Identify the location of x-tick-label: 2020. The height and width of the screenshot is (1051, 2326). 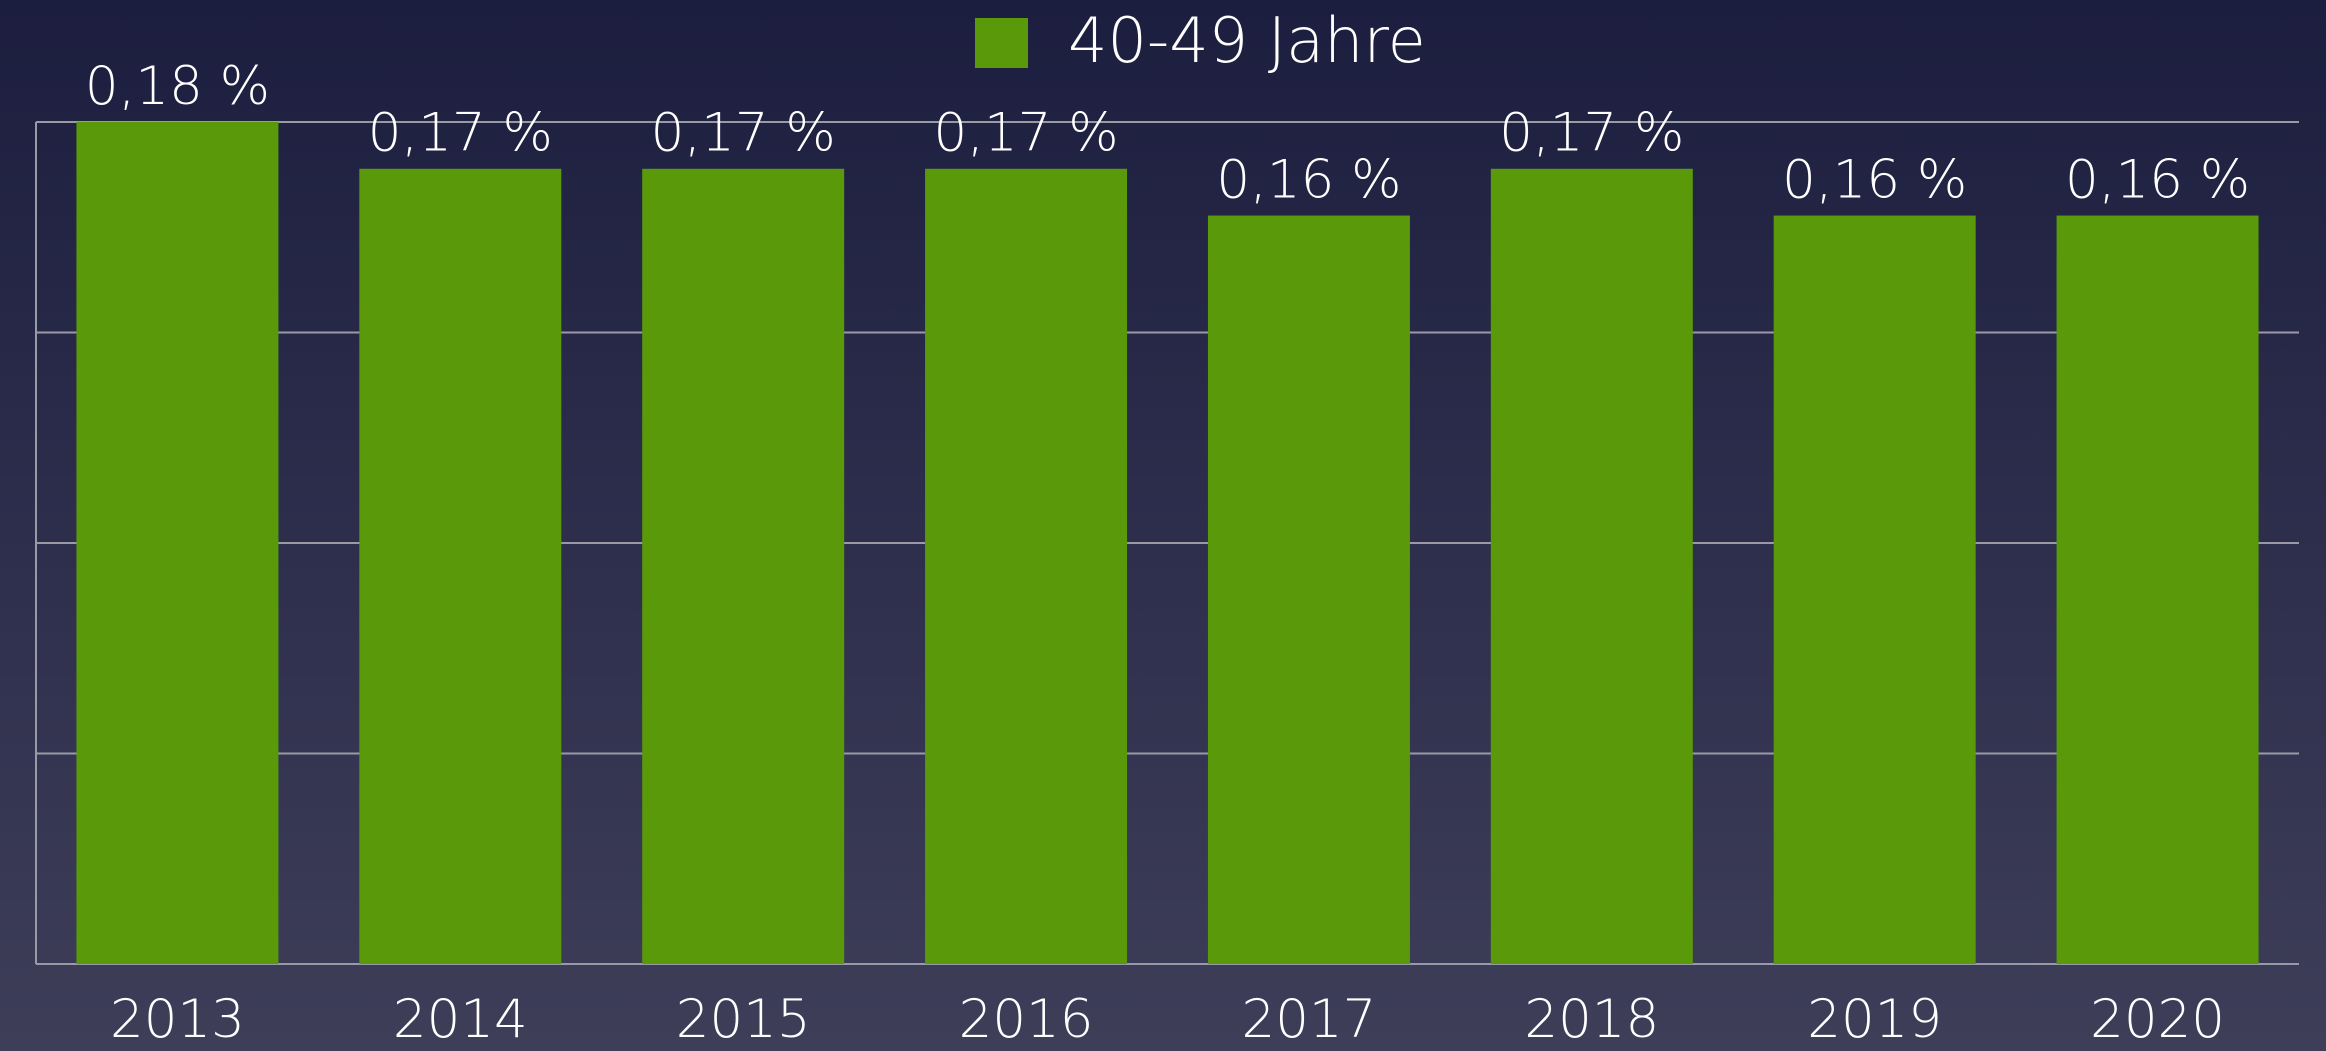
(2157, 1019).